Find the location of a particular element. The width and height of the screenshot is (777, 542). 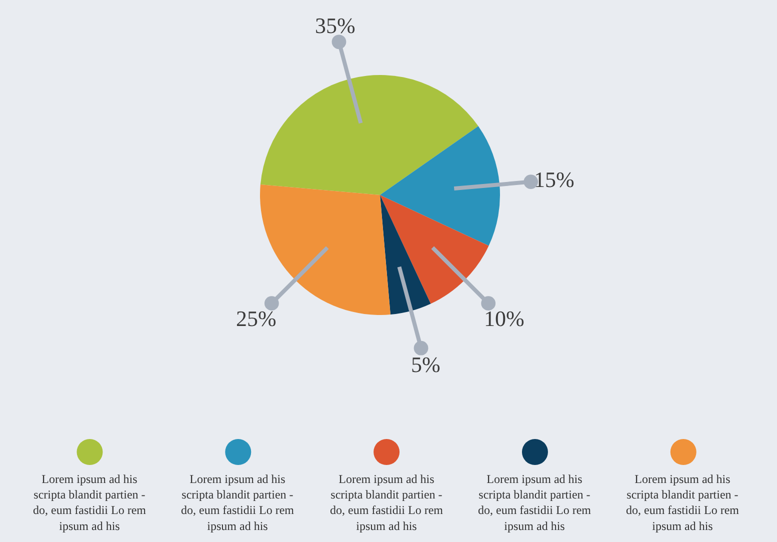

data-label: 15% is located at coordinates (554, 179).